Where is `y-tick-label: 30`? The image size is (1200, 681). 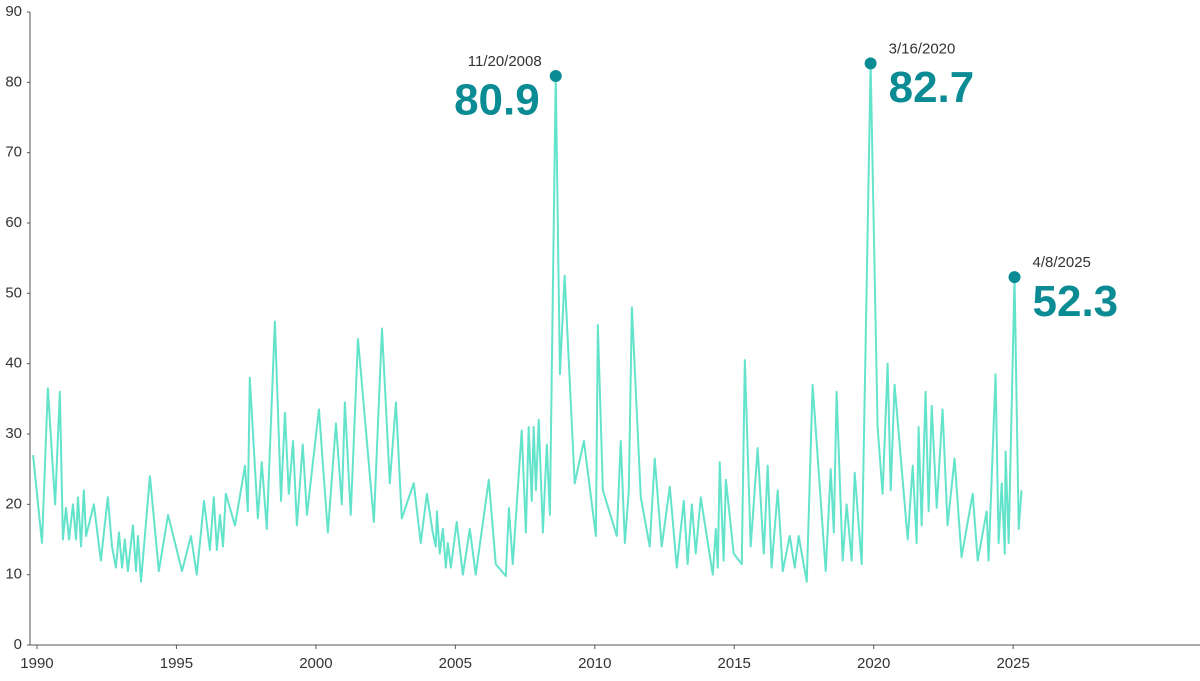
y-tick-label: 30 is located at coordinates (13, 433).